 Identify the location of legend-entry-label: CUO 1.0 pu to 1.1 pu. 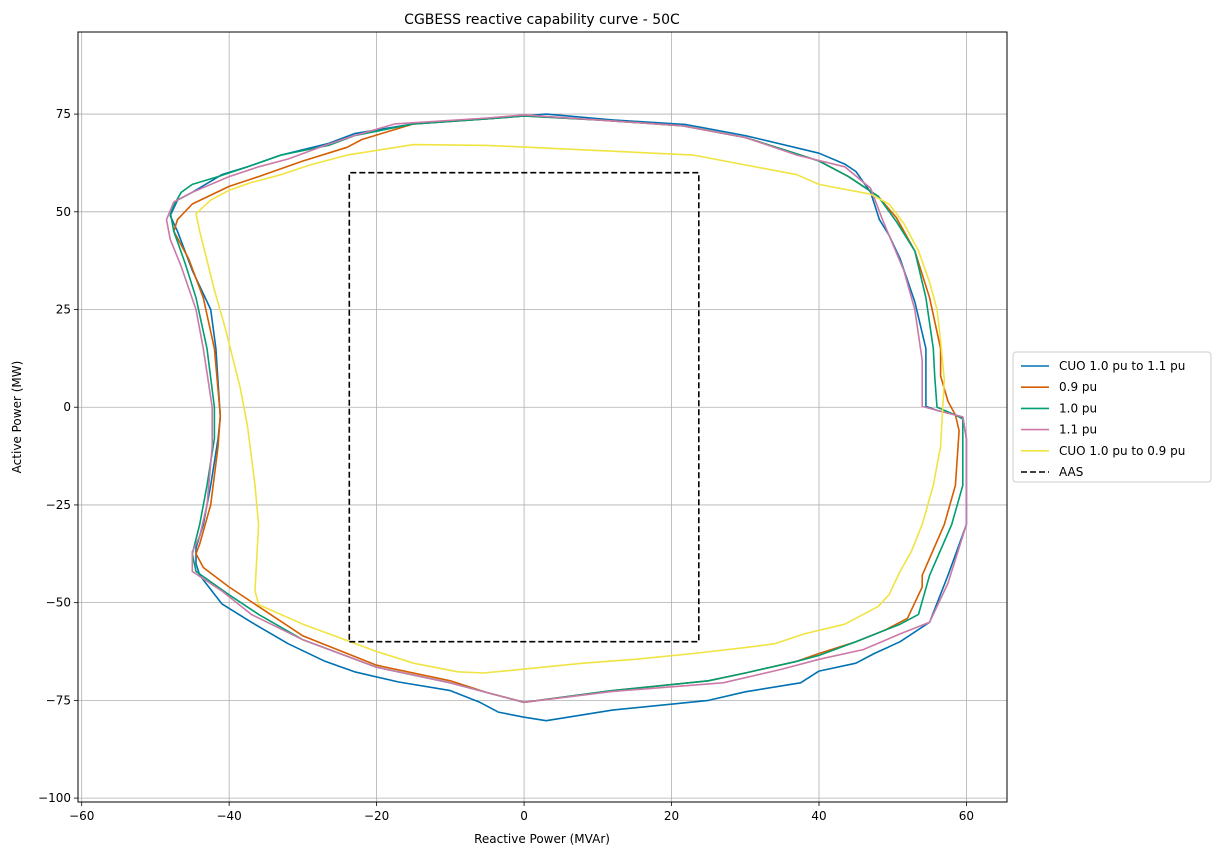
(1122, 366).